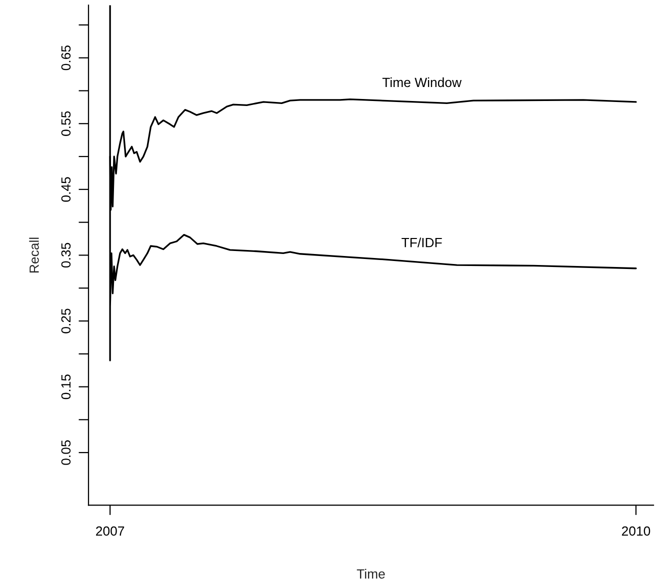 This screenshot has width=657, height=579. Describe the element at coordinates (66, 189) in the screenshot. I see `y-tick-label: 0.45` at that location.